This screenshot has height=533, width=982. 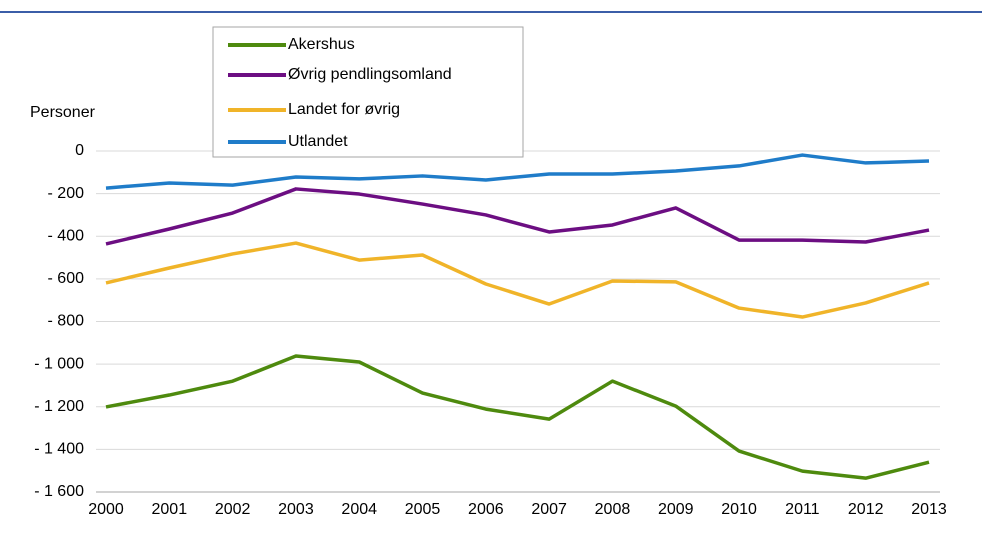 I want to click on x-tick-label: 2005, so click(x=423, y=509).